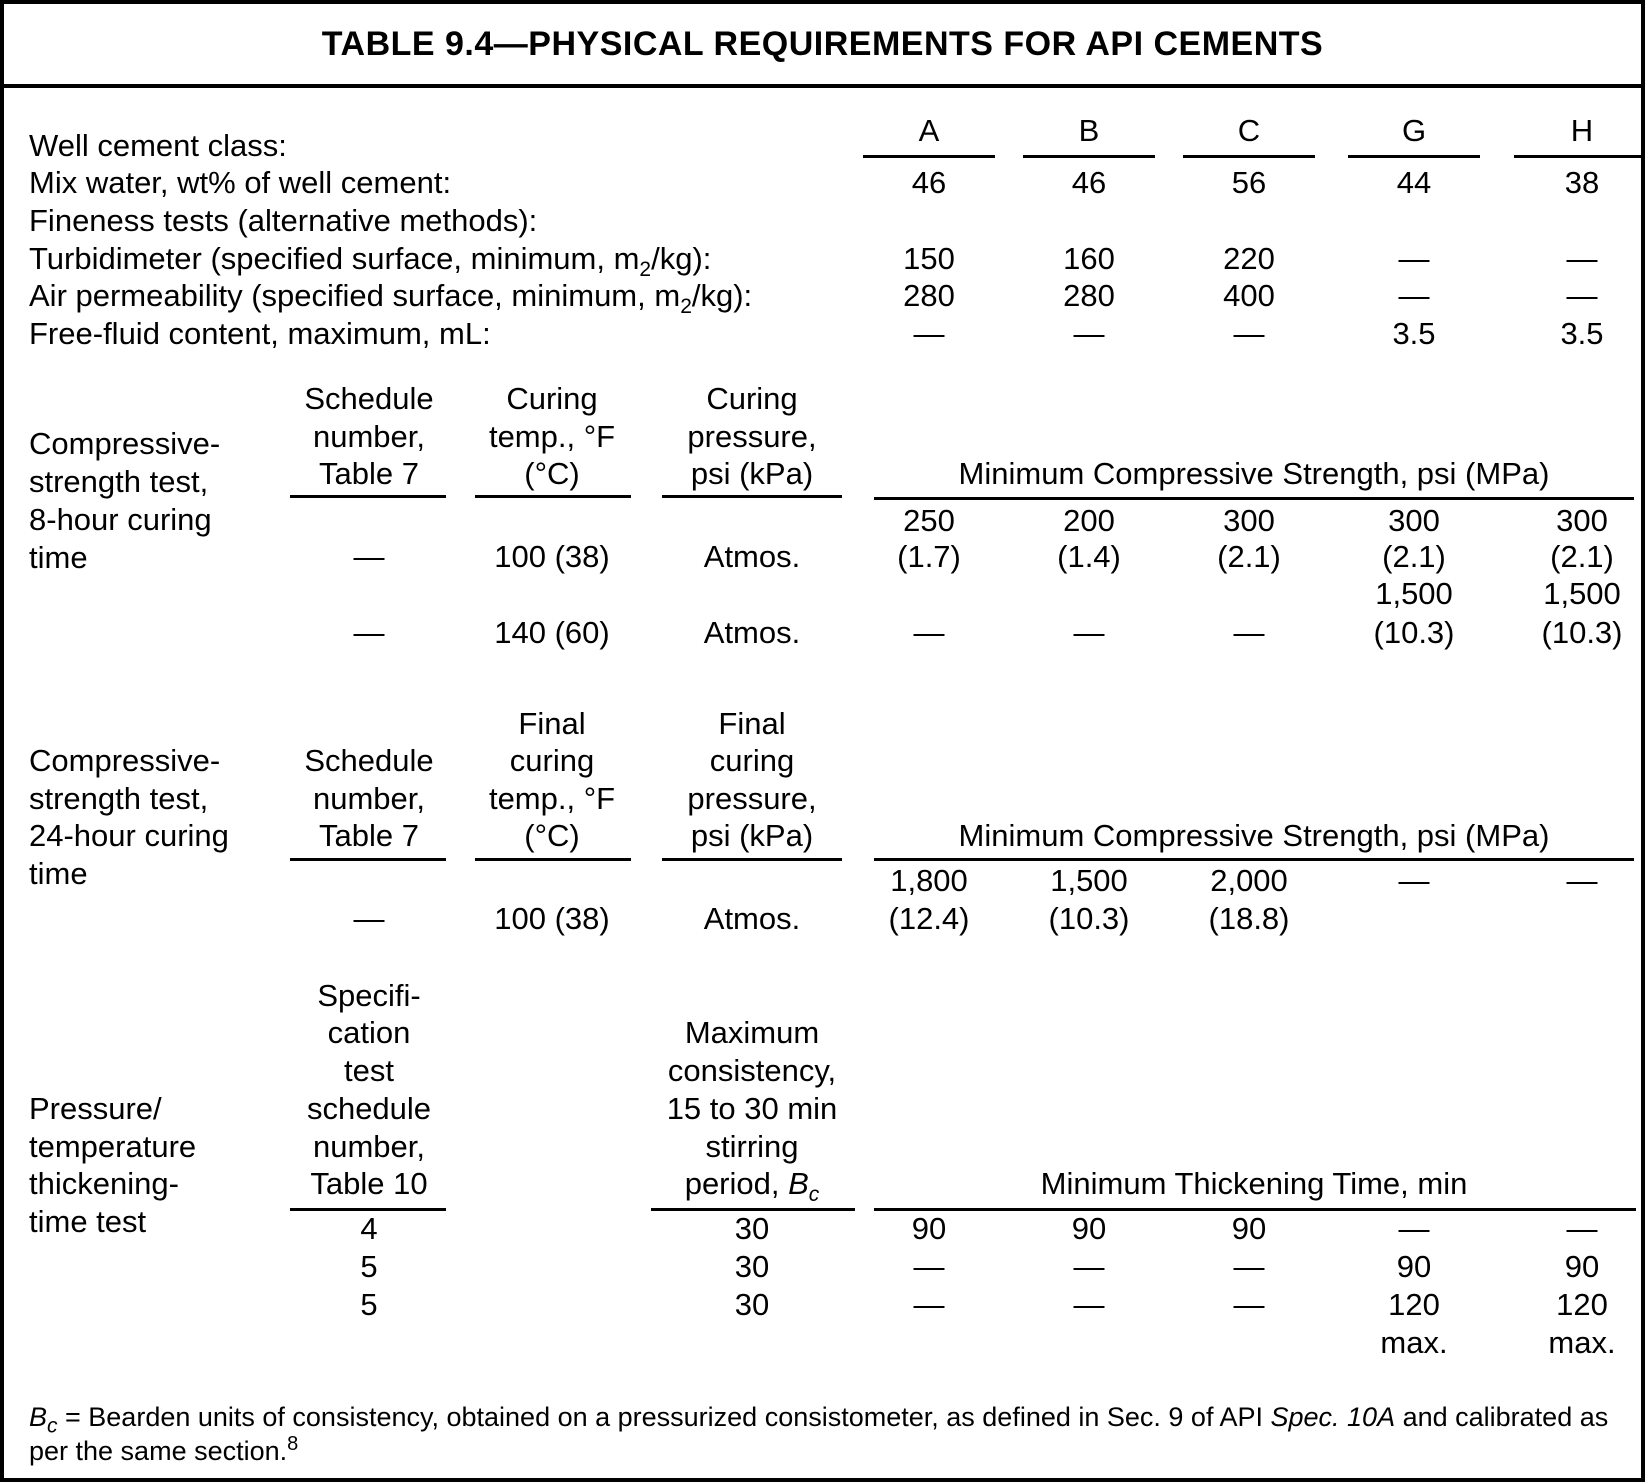 The image size is (1645, 1482). Describe the element at coordinates (552, 473) in the screenshot. I see `curing-temp-header-line3: (°C)` at that location.